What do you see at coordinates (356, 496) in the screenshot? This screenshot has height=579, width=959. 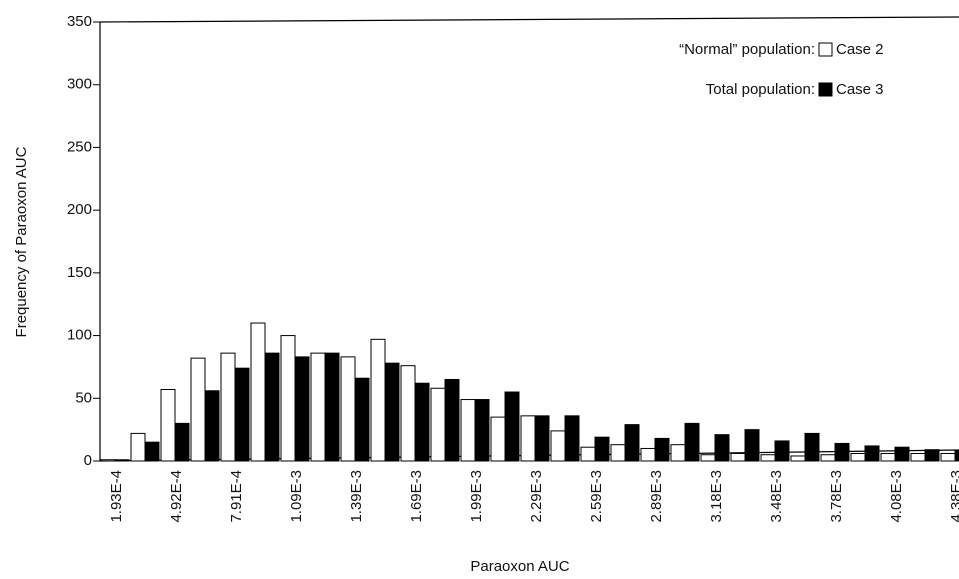 I see `x-tick-label: 1.39E-3` at bounding box center [356, 496].